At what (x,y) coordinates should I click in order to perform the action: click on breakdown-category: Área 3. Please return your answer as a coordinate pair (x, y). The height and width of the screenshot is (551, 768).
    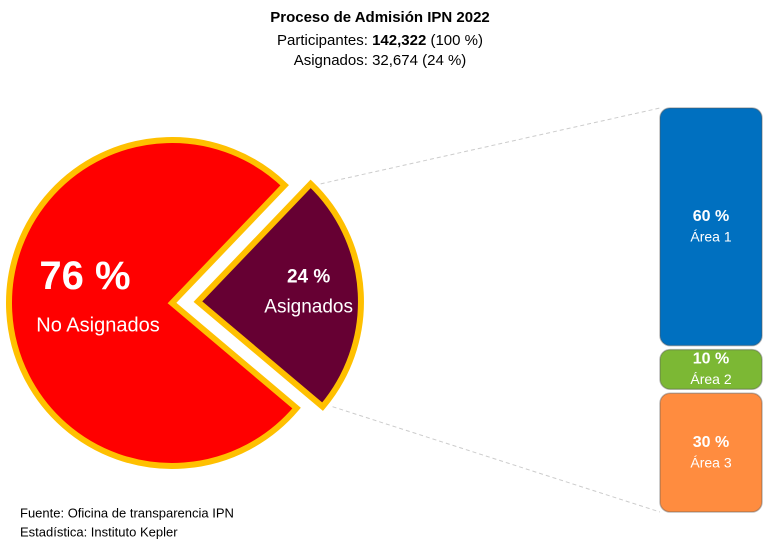
    Looking at the image, I should click on (710, 462).